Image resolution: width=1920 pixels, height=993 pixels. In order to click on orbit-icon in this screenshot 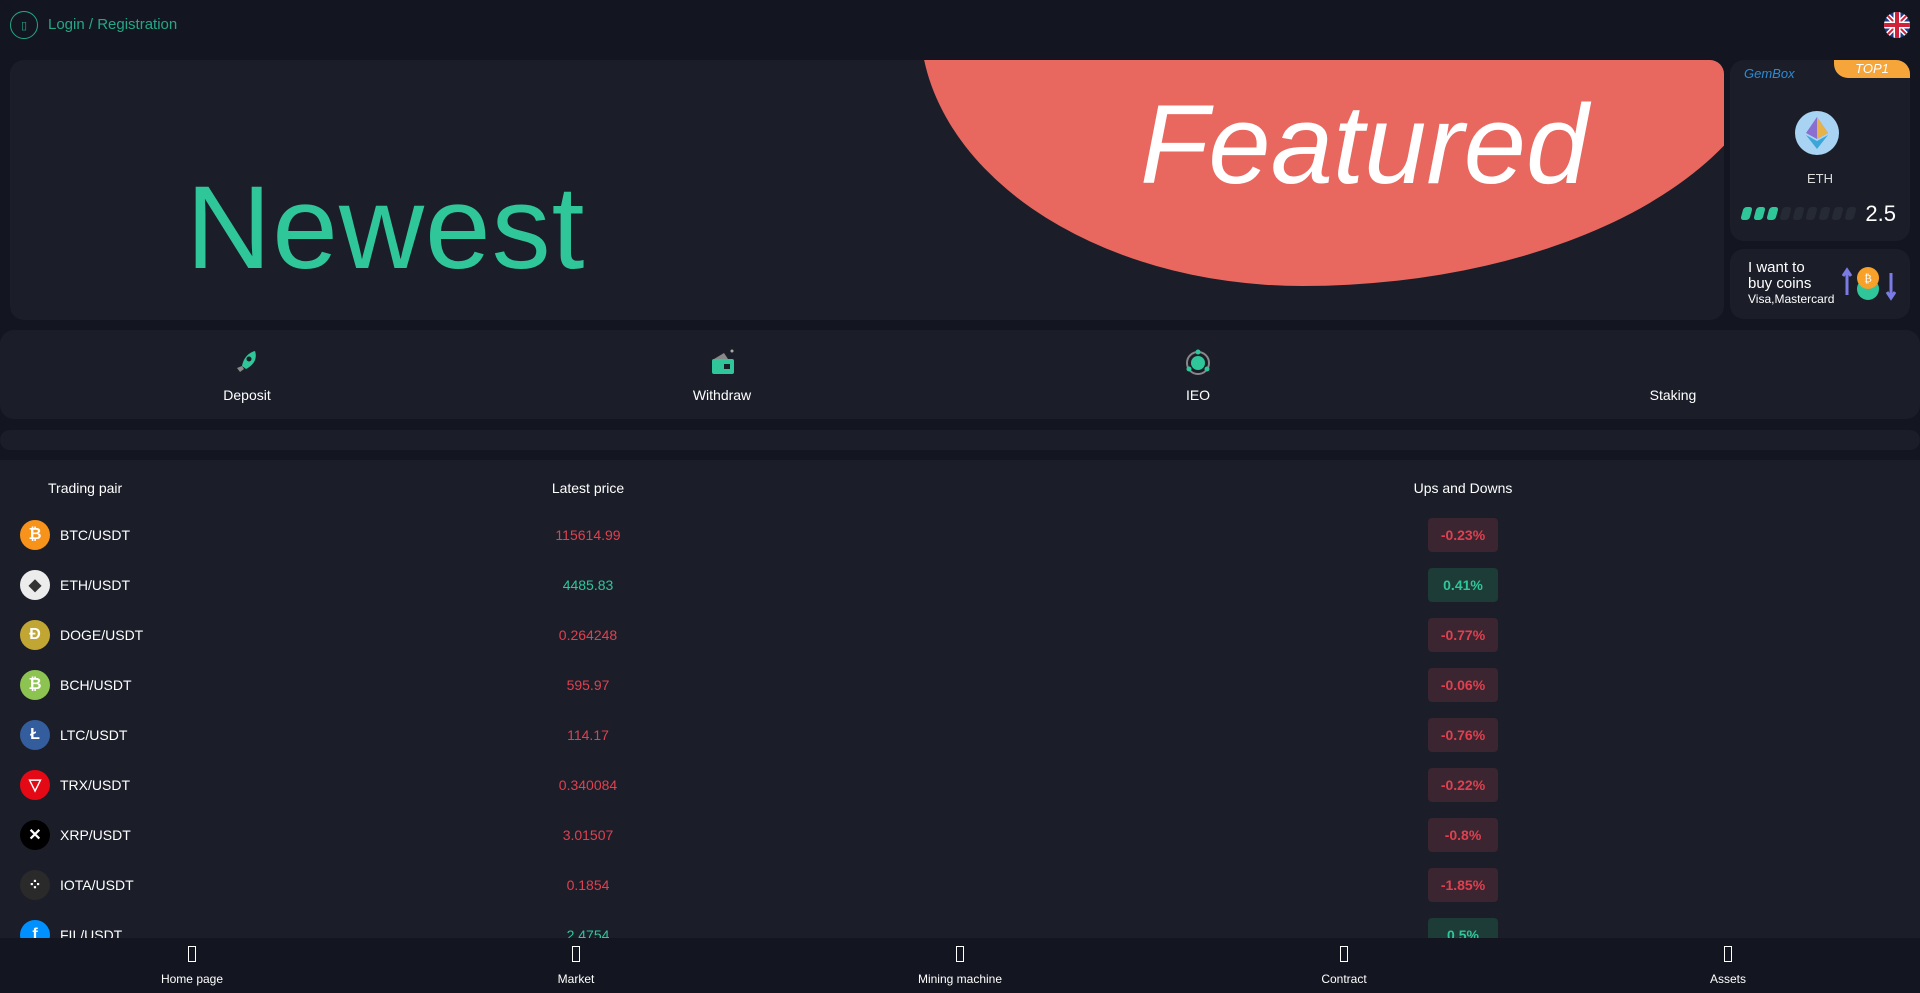, I will do `click(1198, 362)`.